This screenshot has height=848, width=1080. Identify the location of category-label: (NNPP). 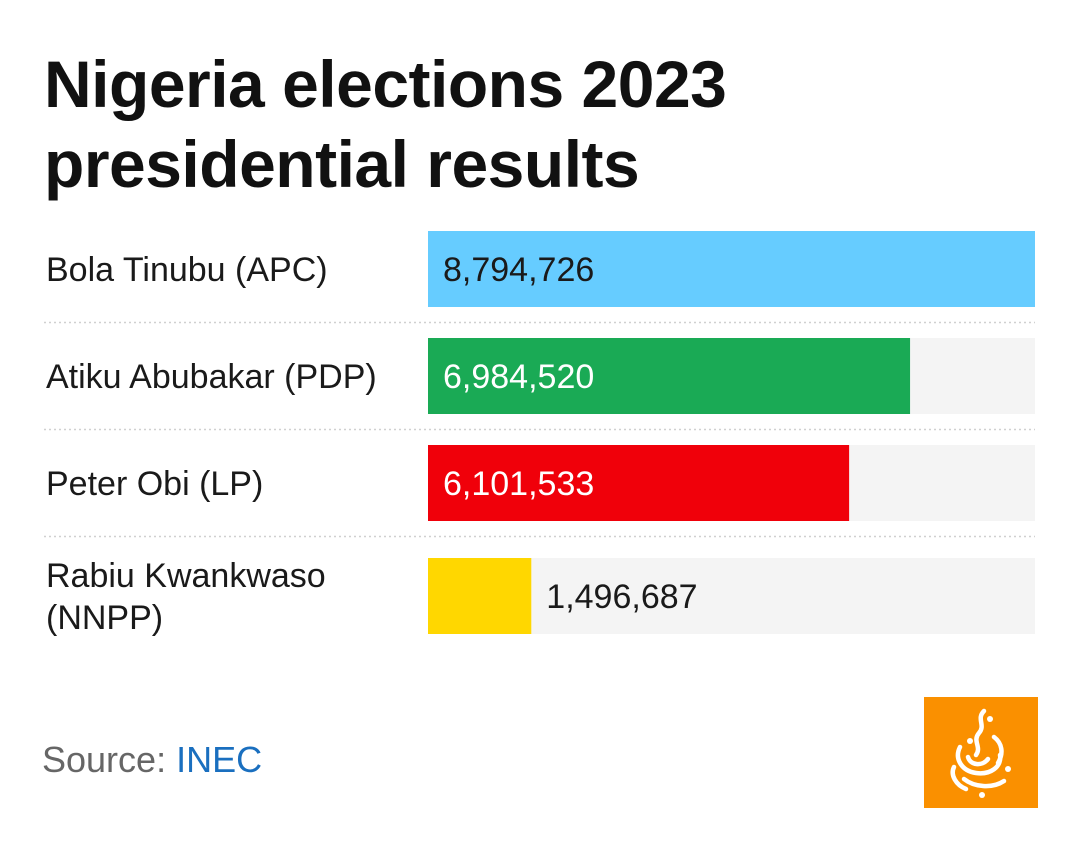
(104, 618).